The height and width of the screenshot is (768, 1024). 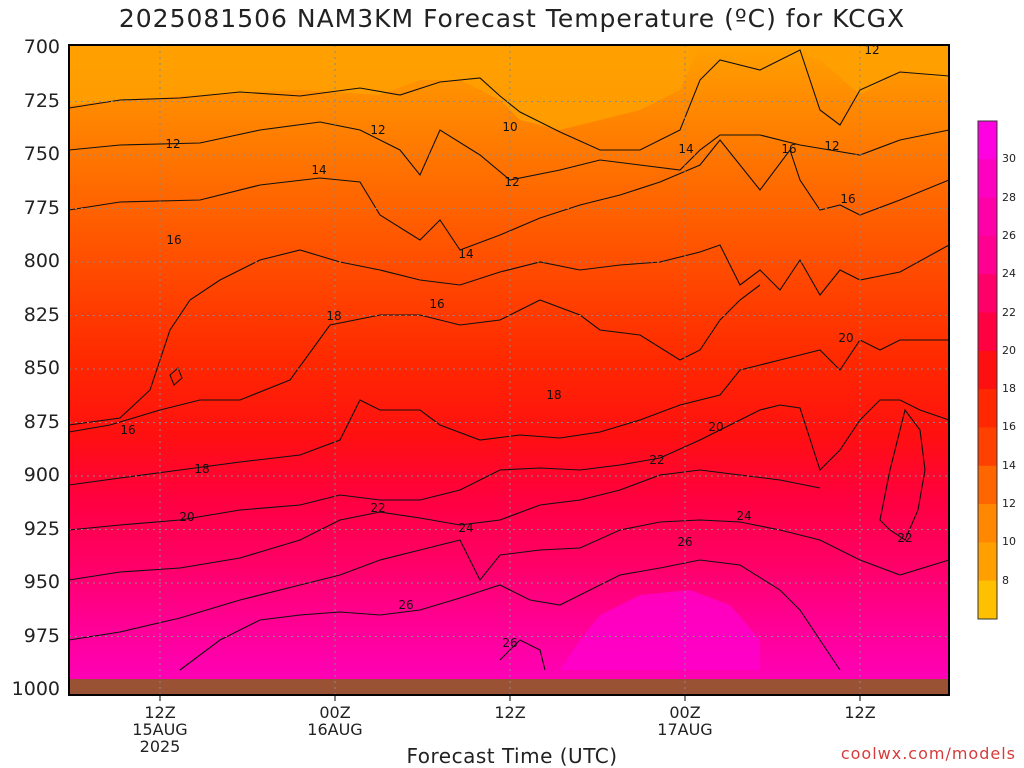 I want to click on x-tick-text: 00Z, so click(x=335, y=712).